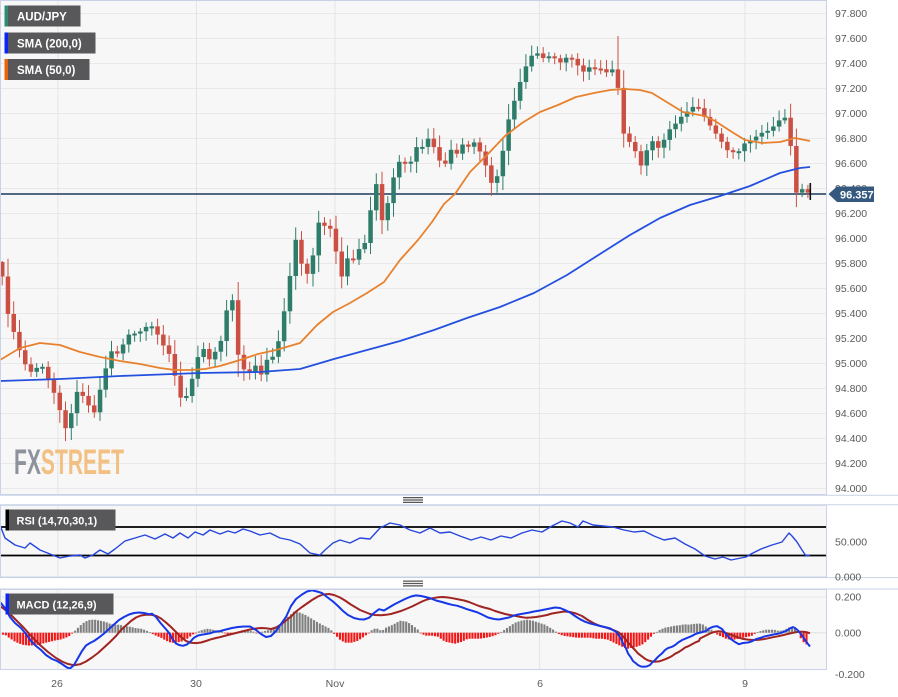 The width and height of the screenshot is (898, 697). I want to click on svg-text: 30, so click(196, 684).